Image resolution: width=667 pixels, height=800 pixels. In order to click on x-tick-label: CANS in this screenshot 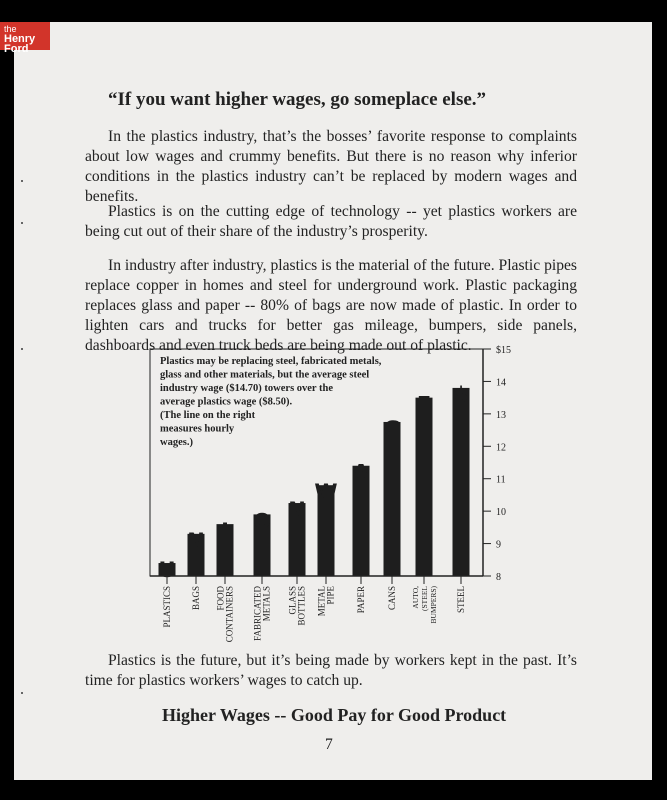, I will do `click(392, 598)`.